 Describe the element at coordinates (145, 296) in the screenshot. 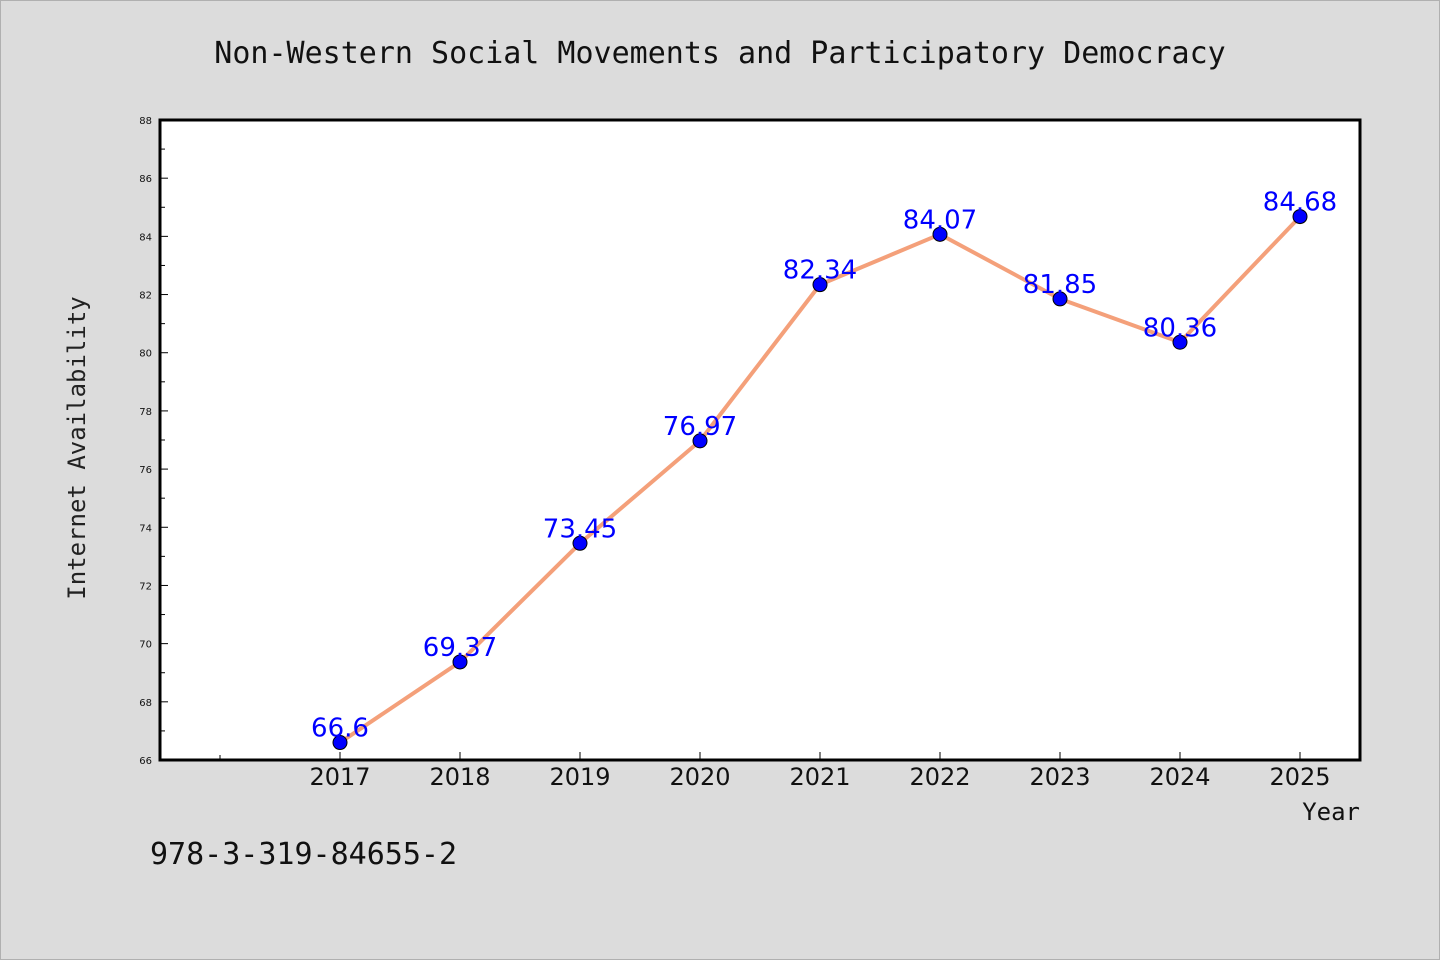

I see `y-tick-label: 82` at that location.